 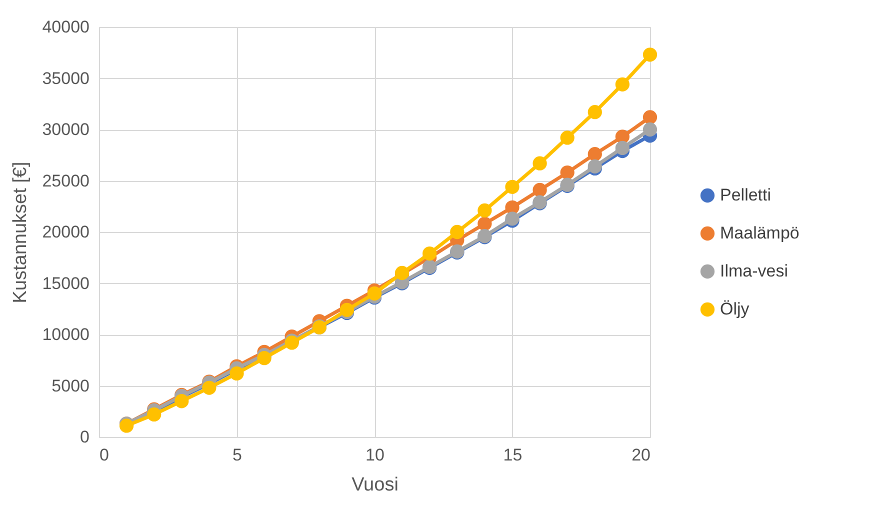 I want to click on y-tick-label: 0, so click(x=85, y=437).